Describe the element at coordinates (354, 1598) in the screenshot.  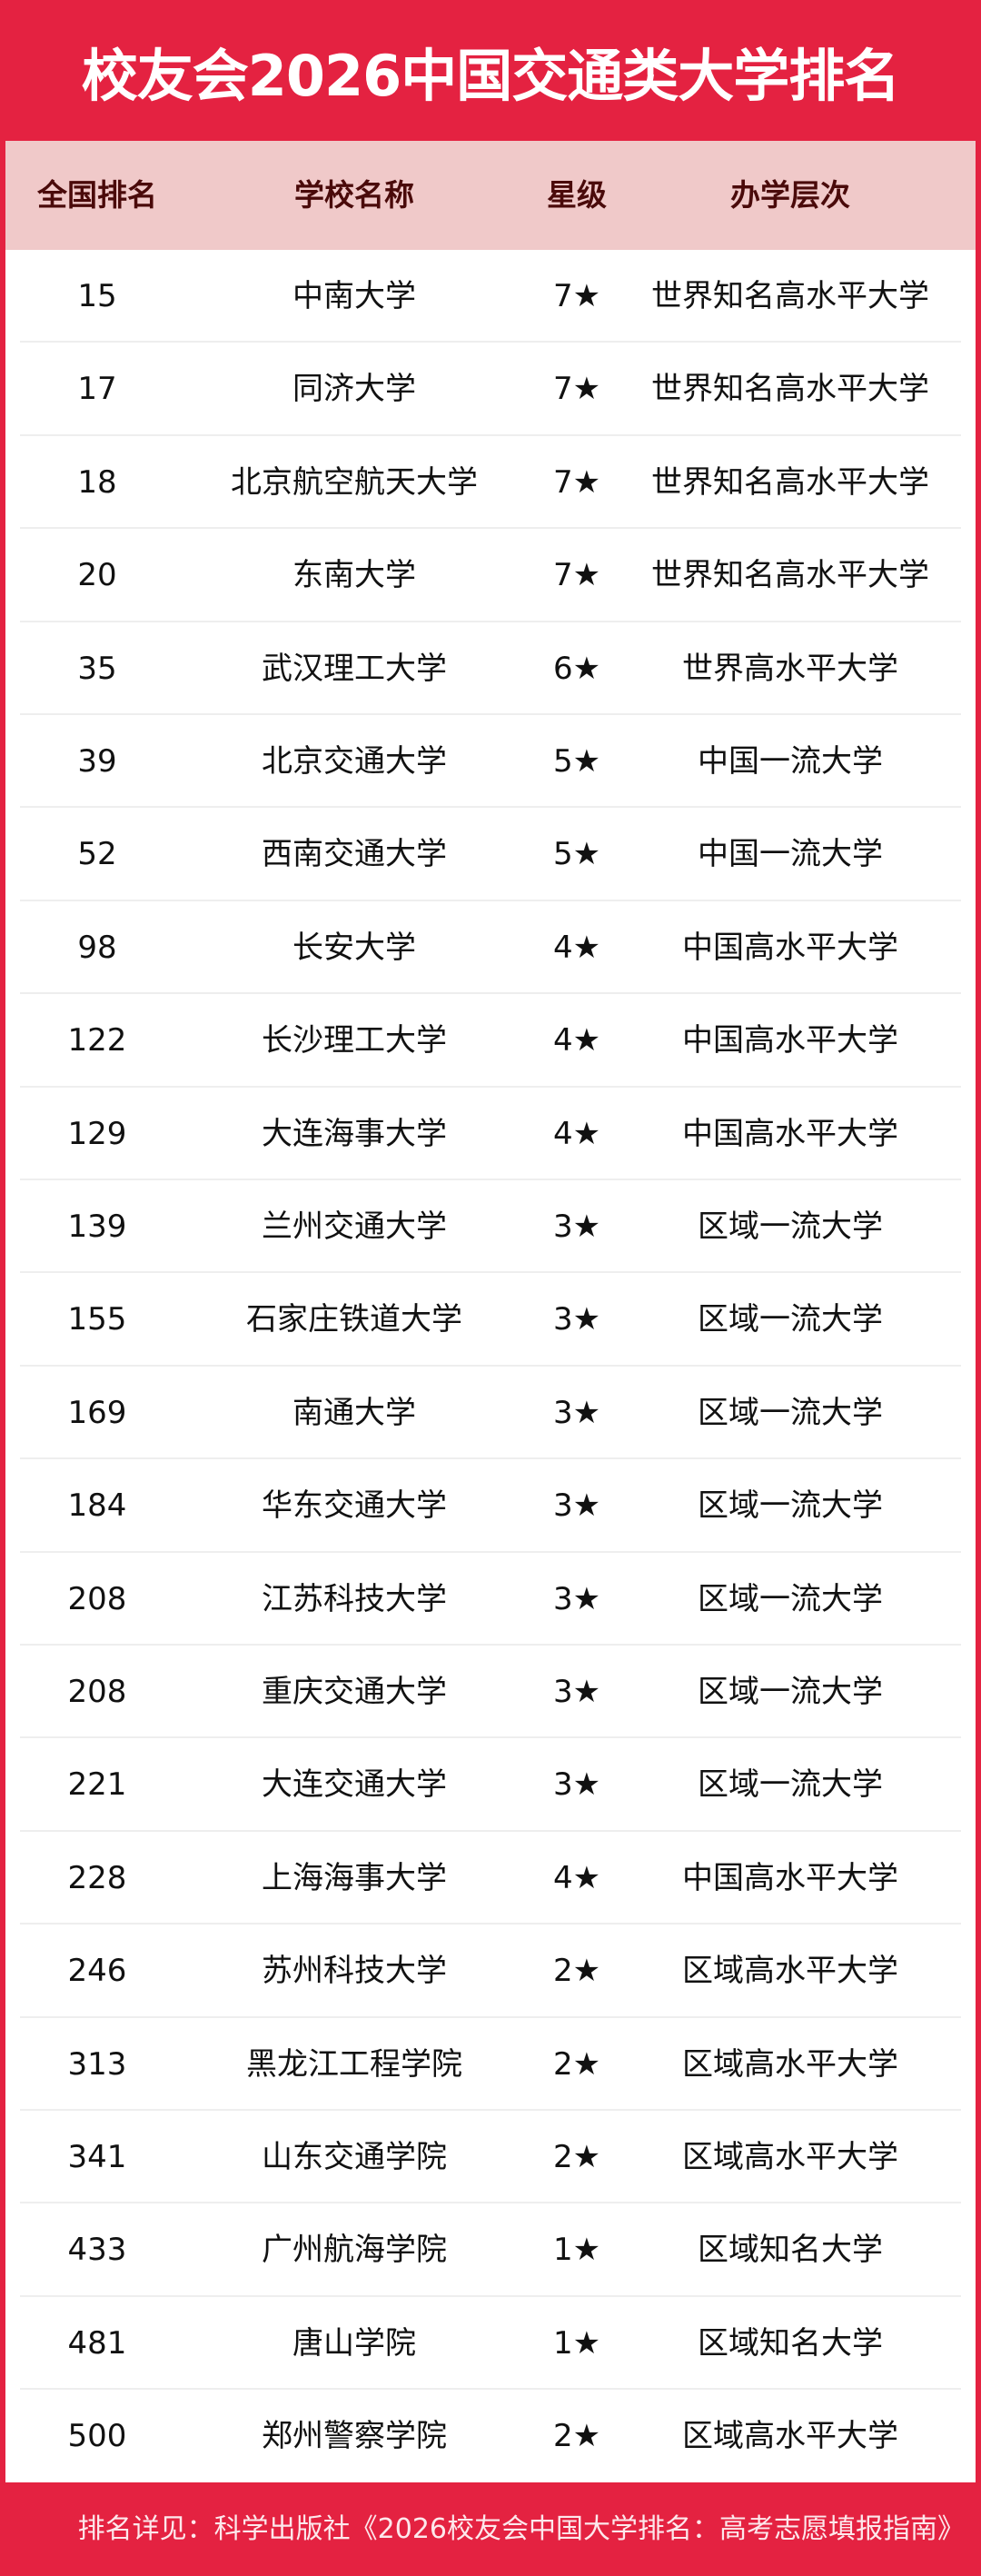
I see `school-cell: 江苏科技大学` at that location.